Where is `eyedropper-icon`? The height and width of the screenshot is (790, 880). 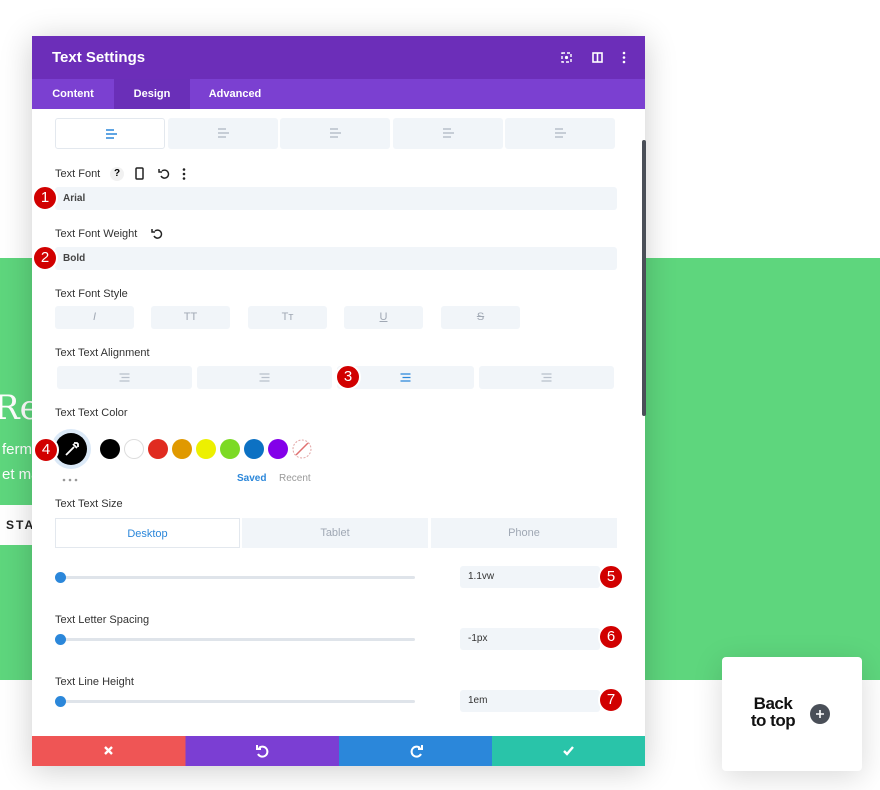 eyedropper-icon is located at coordinates (72, 449).